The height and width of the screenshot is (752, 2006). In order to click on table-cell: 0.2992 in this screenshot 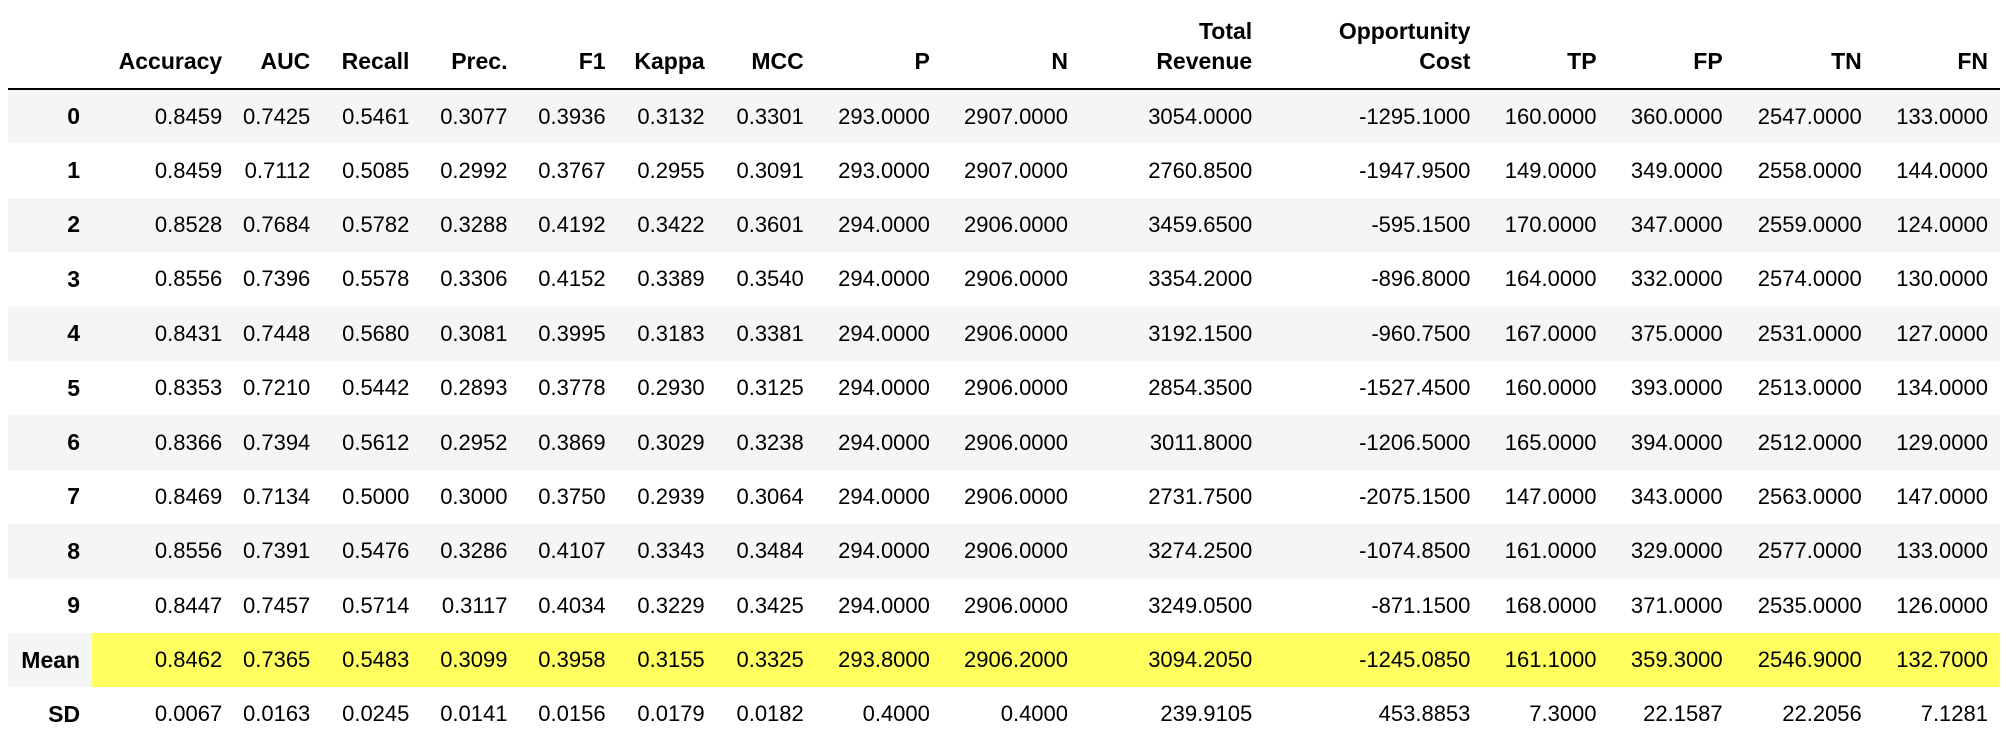, I will do `click(474, 170)`.